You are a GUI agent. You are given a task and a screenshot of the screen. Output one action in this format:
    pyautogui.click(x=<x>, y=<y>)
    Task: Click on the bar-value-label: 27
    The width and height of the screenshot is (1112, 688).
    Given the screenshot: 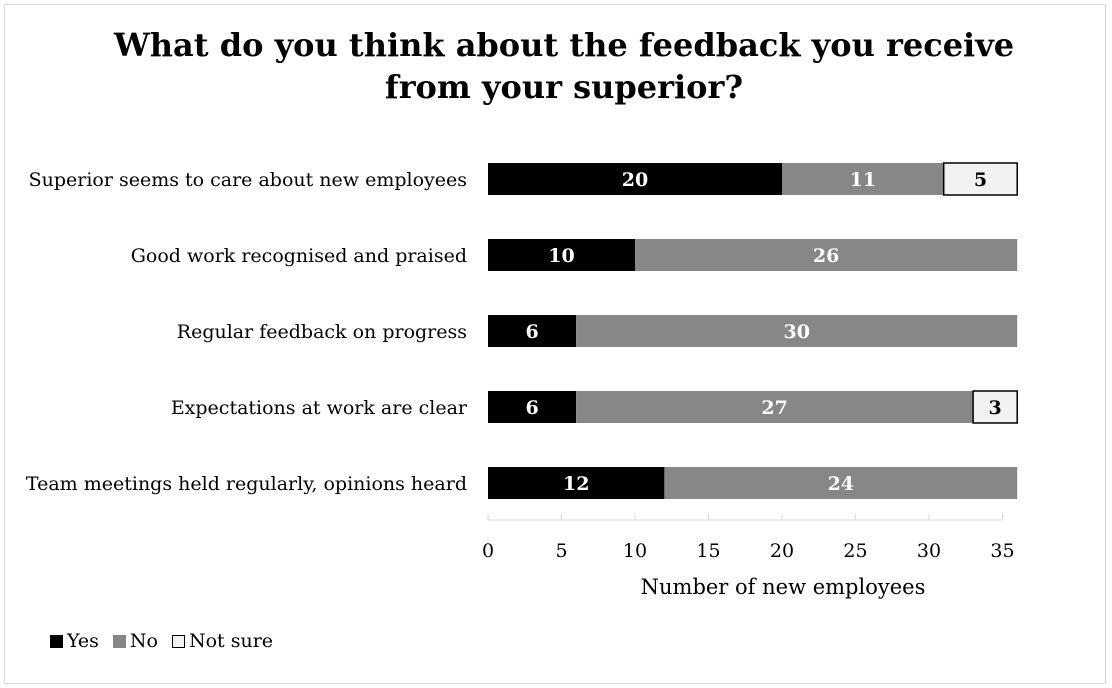 What is the action you would take?
    pyautogui.click(x=774, y=408)
    